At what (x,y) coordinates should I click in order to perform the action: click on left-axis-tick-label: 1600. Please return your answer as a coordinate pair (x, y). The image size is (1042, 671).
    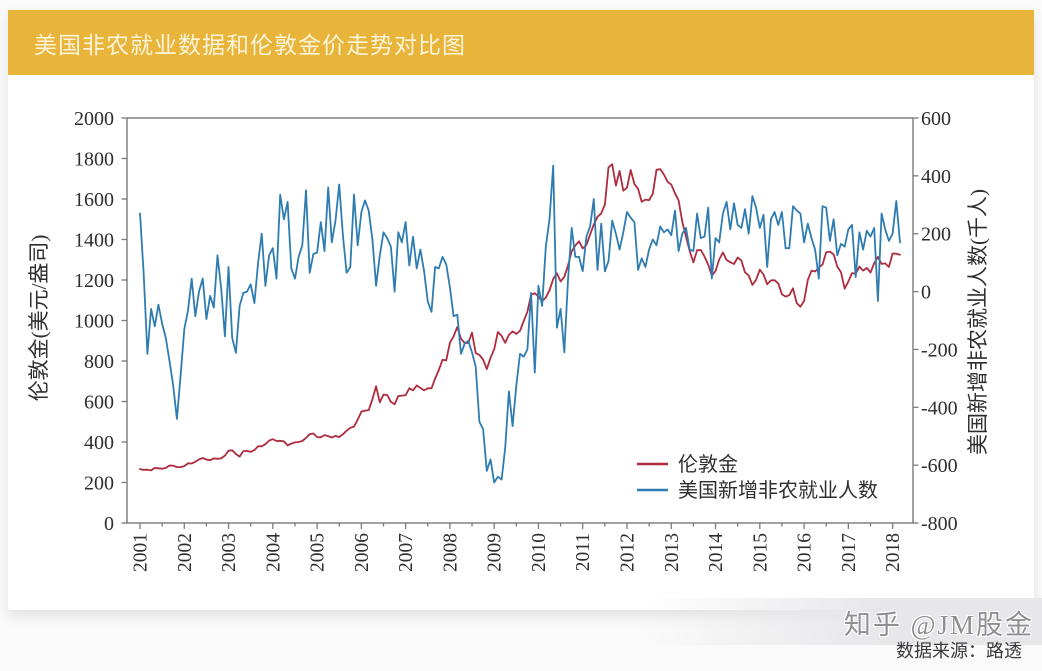
    Looking at the image, I should click on (94, 200).